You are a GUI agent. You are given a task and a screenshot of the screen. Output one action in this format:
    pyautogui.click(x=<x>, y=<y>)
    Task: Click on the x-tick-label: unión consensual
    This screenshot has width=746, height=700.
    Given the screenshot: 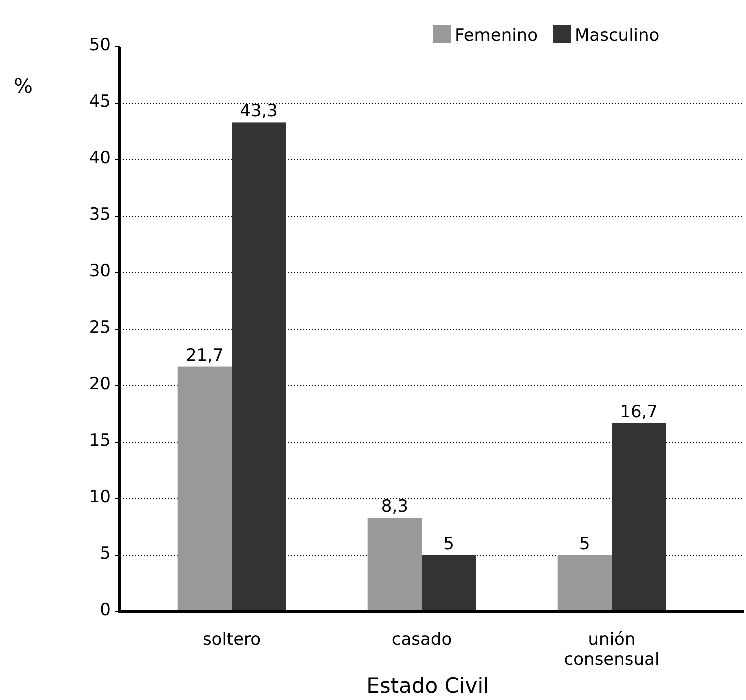 What is the action you would take?
    pyautogui.click(x=612, y=650)
    